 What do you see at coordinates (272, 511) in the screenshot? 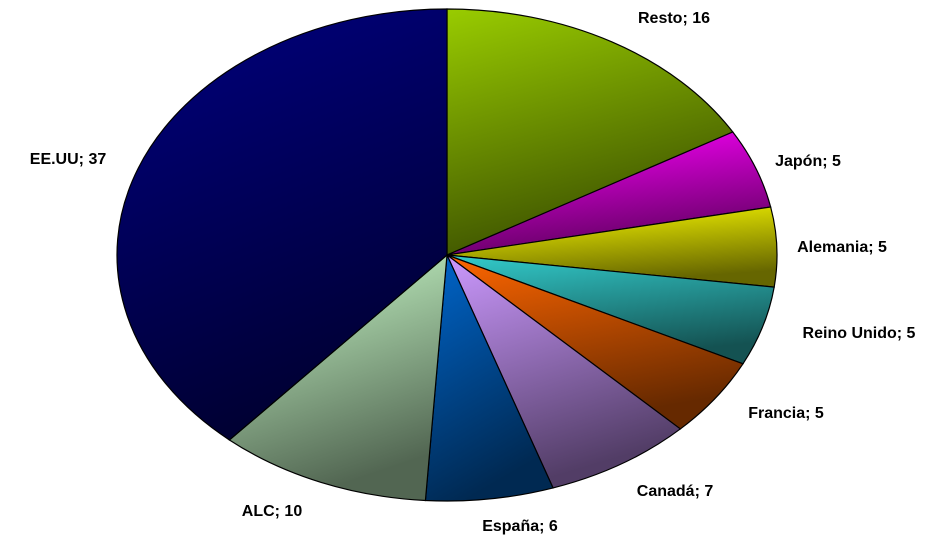
I see `data-label: ALC; 10` at bounding box center [272, 511].